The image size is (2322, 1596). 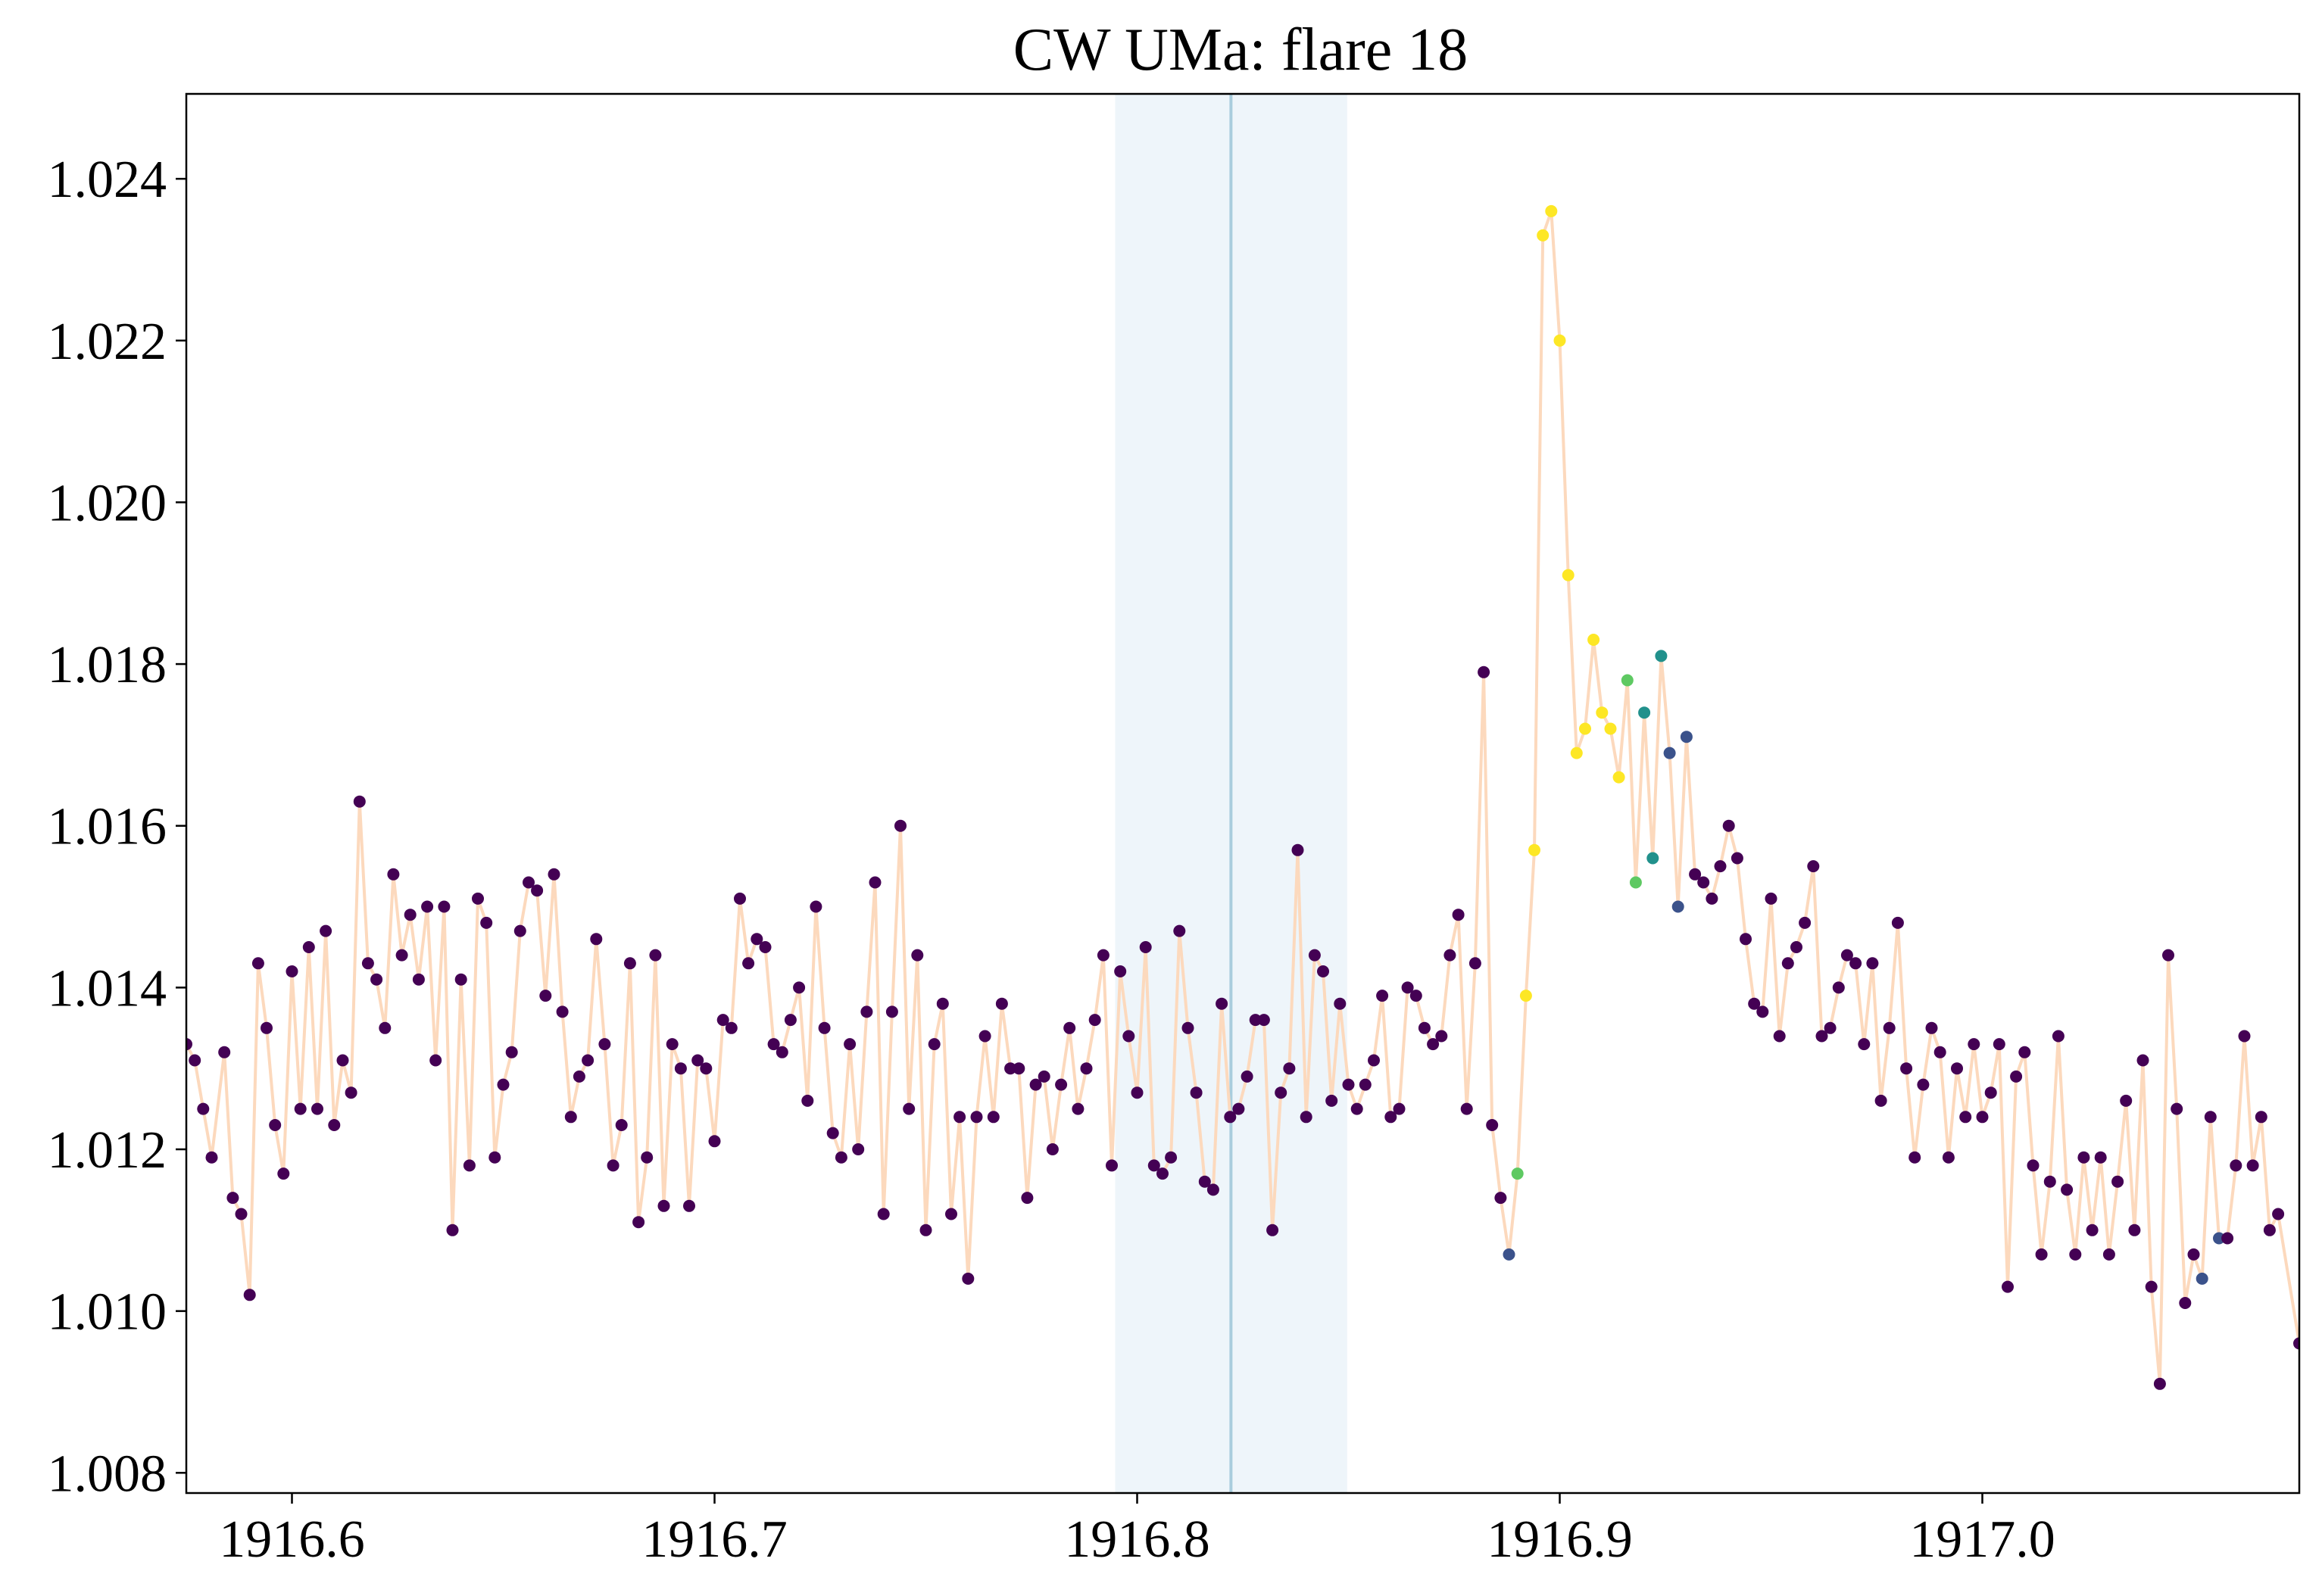 What do you see at coordinates (1137, 1539) in the screenshot?
I see `x-tick-label: 1916.8` at bounding box center [1137, 1539].